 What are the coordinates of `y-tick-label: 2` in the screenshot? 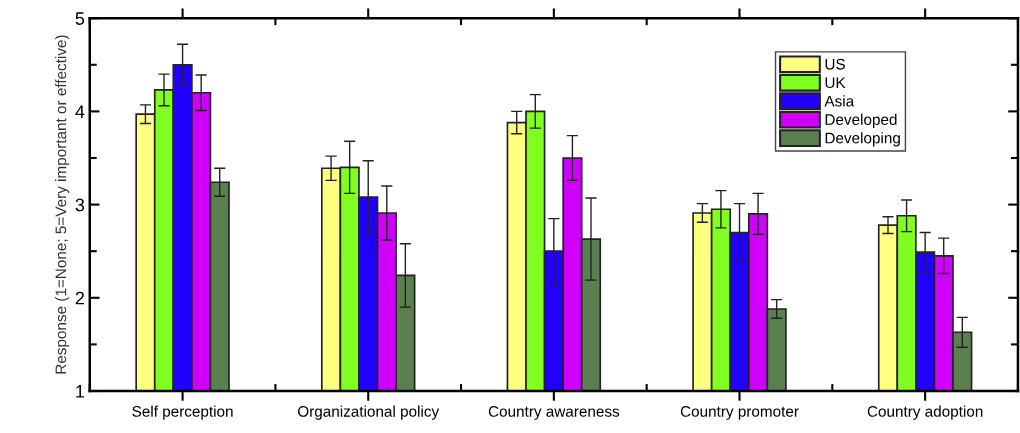 It's located at (79, 298).